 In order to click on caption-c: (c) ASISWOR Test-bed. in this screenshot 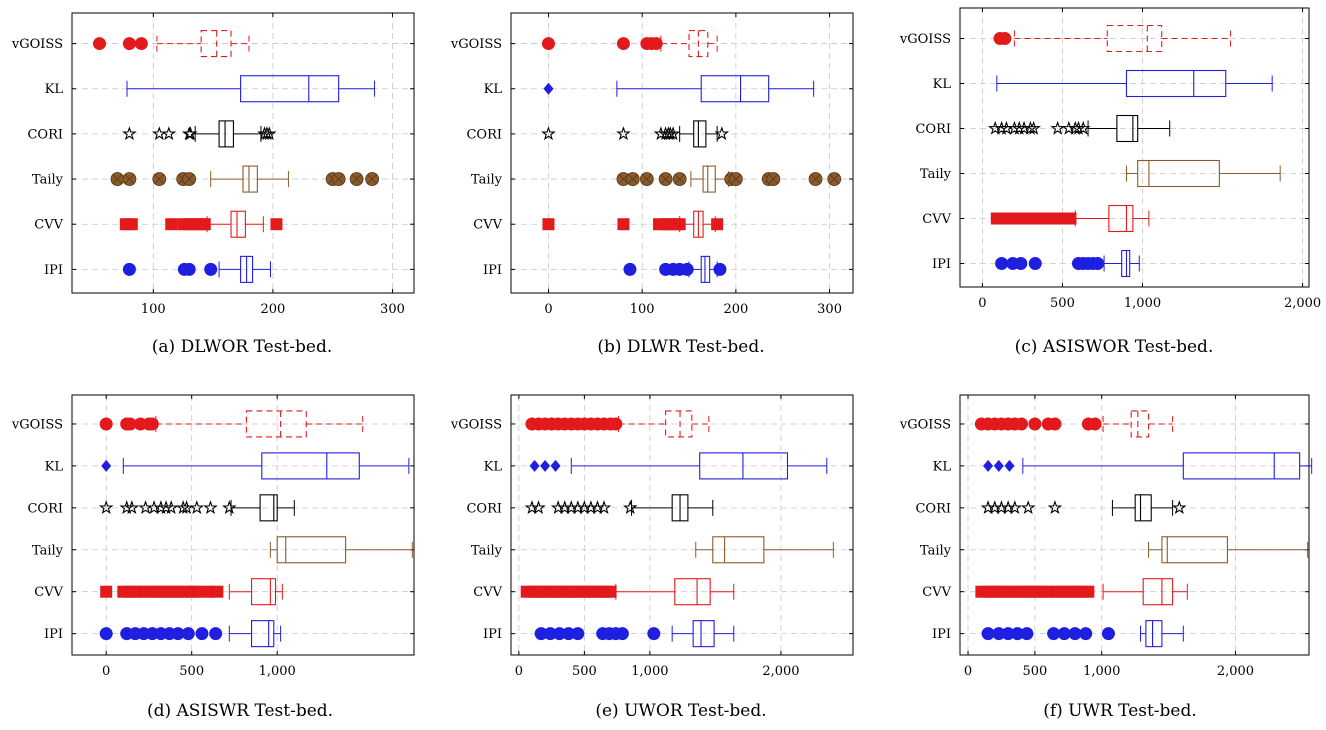, I will do `click(1114, 347)`.